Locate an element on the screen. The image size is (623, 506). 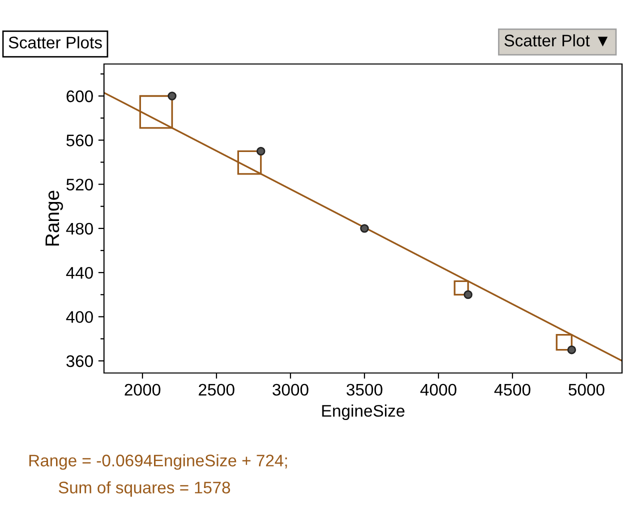
x-axis-title: EngineSize is located at coordinates (363, 412).